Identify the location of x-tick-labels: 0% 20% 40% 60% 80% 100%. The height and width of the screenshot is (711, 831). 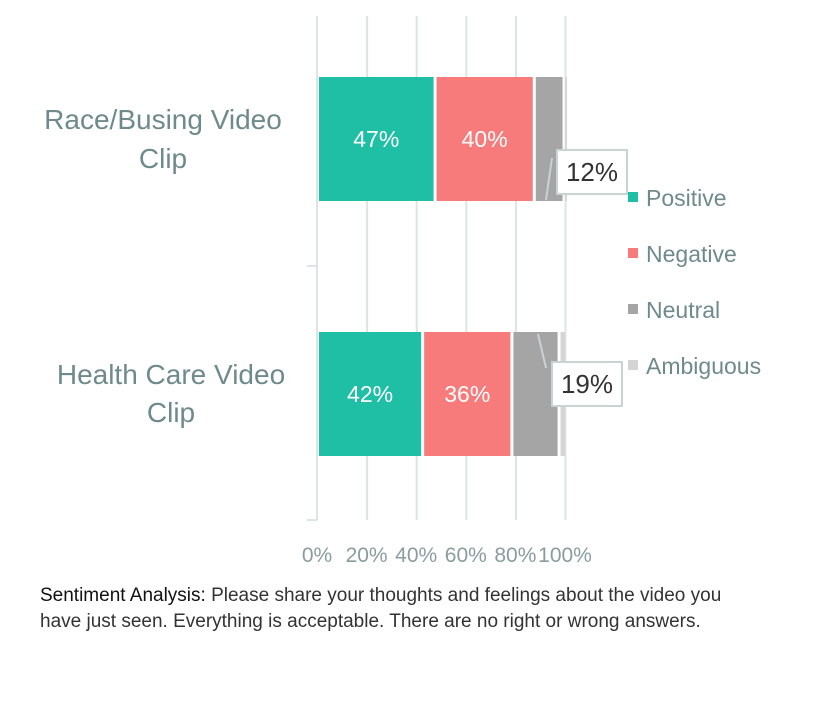
(447, 555).